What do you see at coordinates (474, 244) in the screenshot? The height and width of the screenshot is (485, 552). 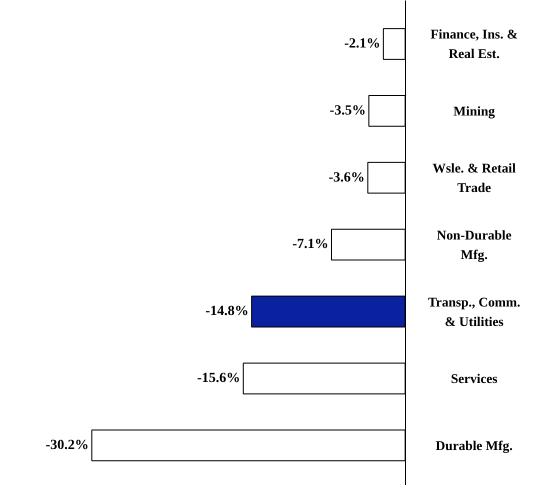 I see `y-tick-label: Non-Durable Mfg.` at bounding box center [474, 244].